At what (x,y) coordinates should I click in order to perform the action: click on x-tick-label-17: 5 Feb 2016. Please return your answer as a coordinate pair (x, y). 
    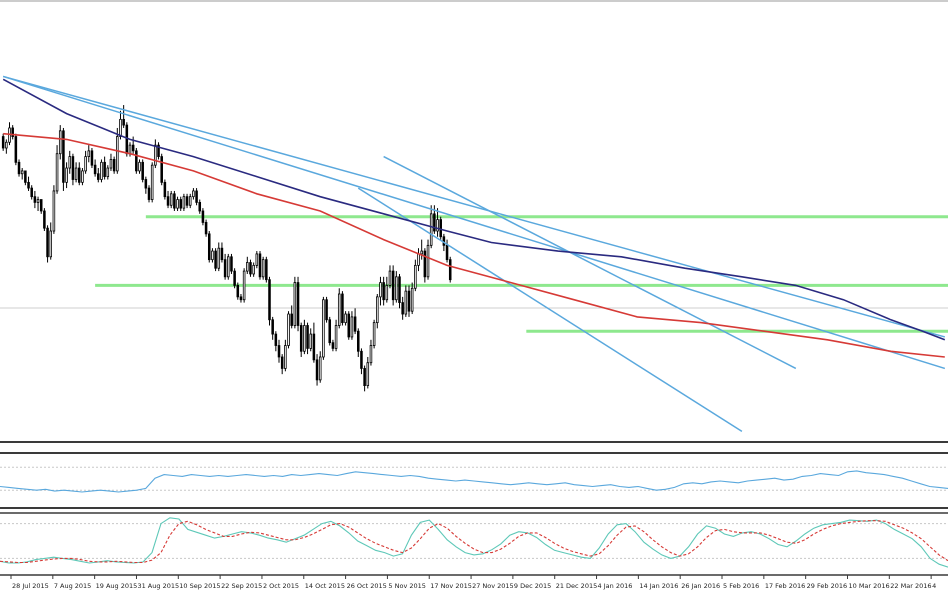
    Looking at the image, I should click on (741, 586).